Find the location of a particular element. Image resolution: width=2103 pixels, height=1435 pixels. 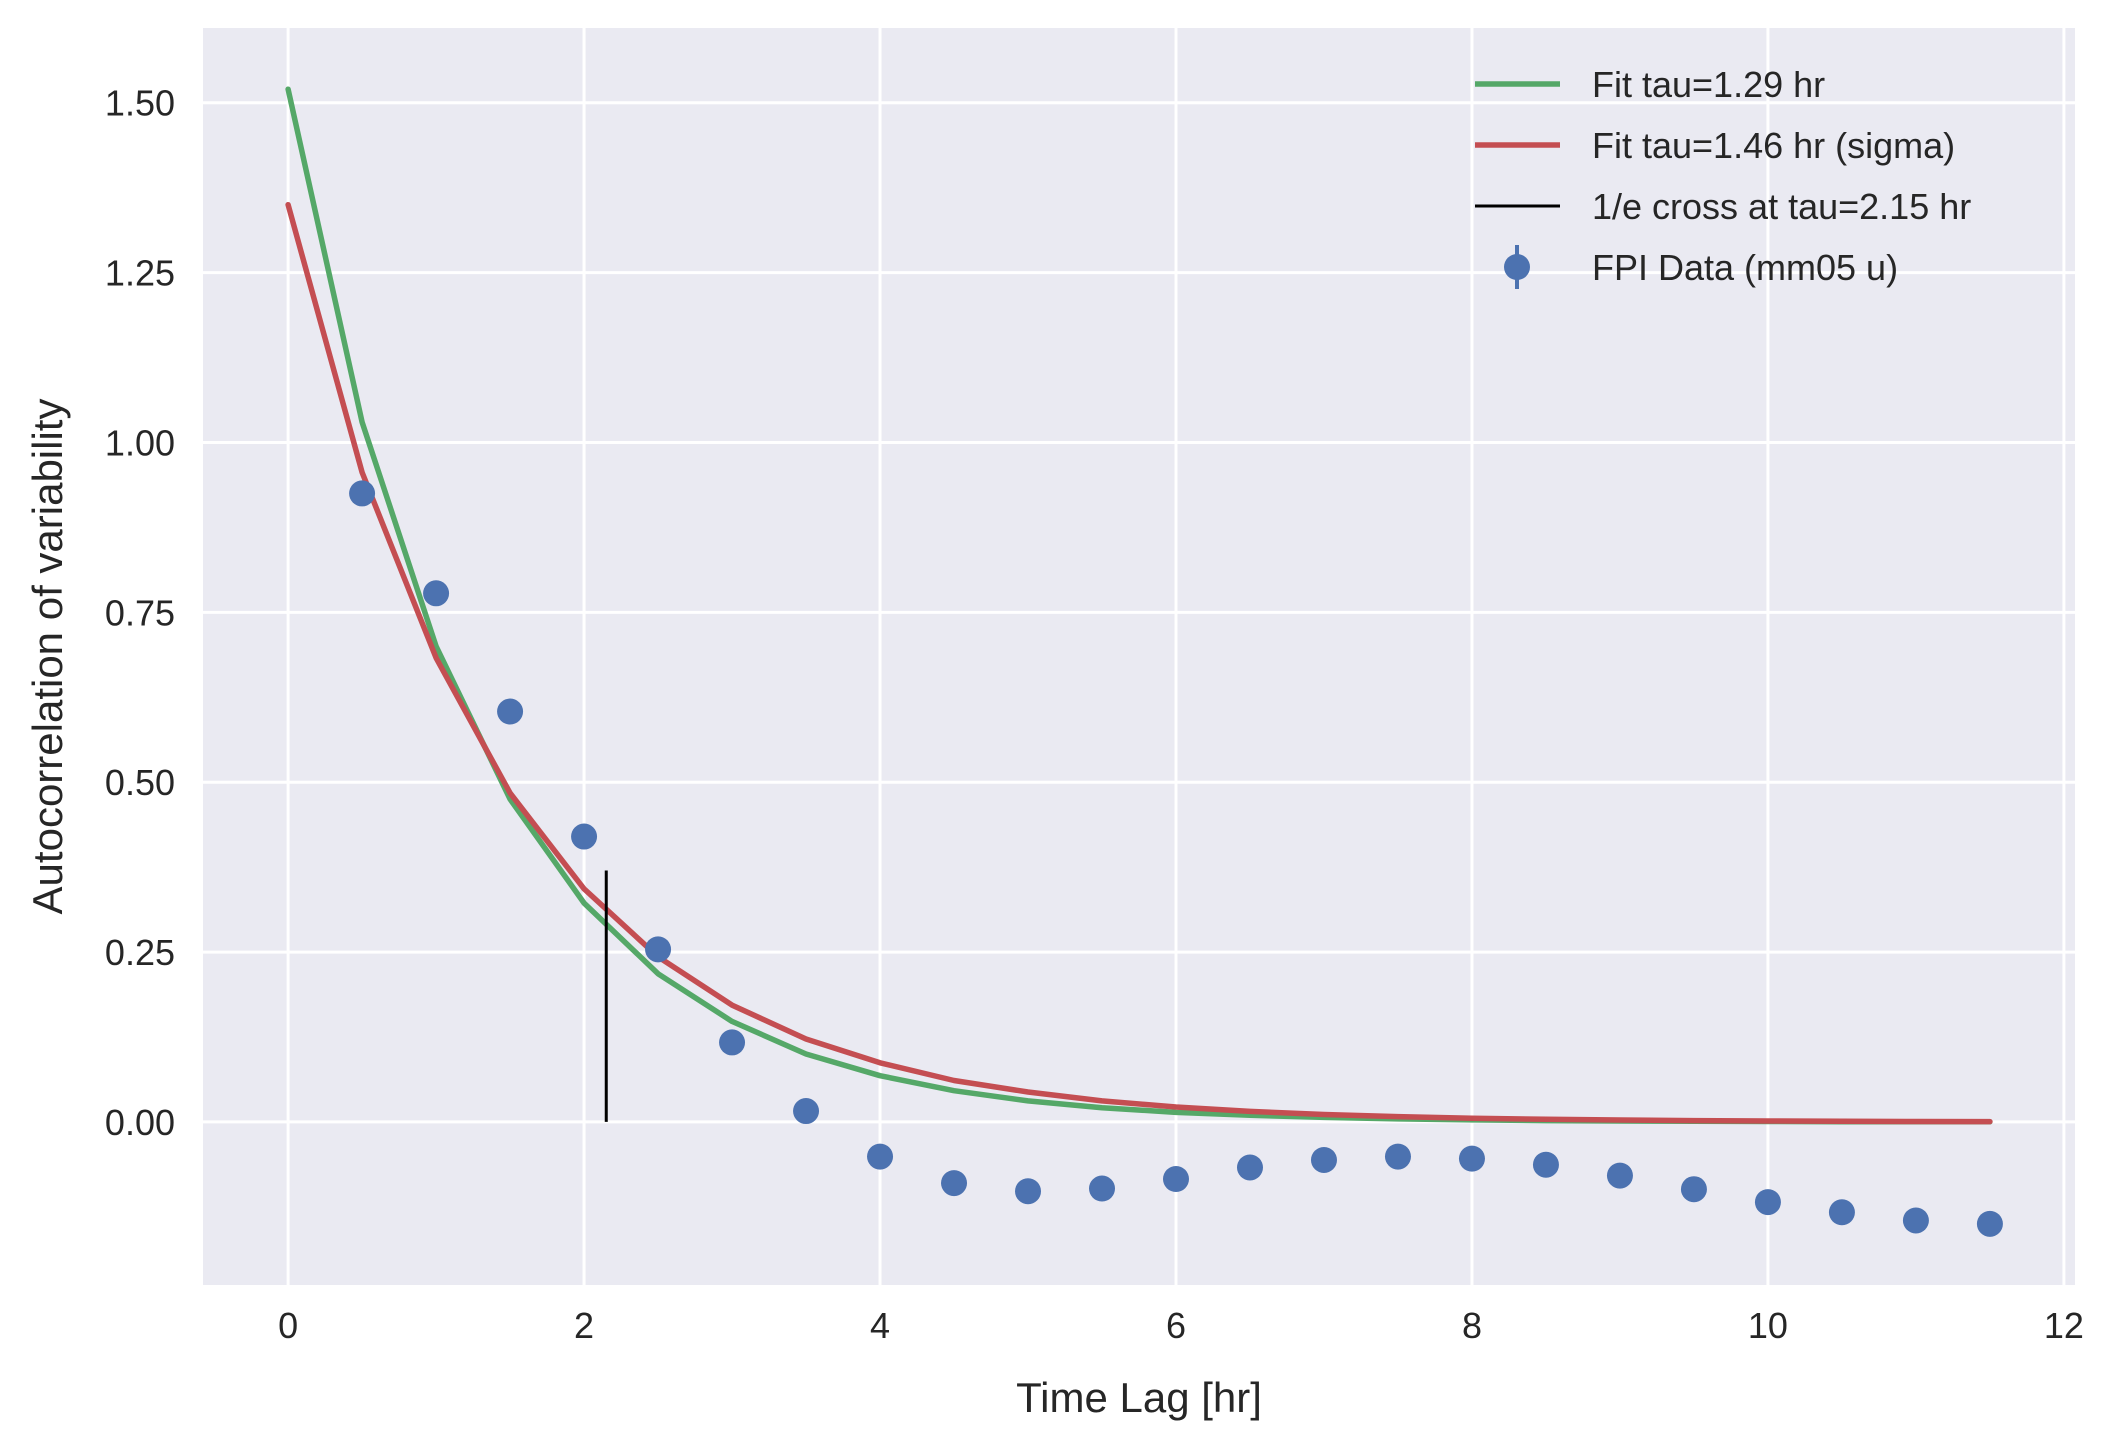

legend-marker-handle is located at coordinates (1517, 267).